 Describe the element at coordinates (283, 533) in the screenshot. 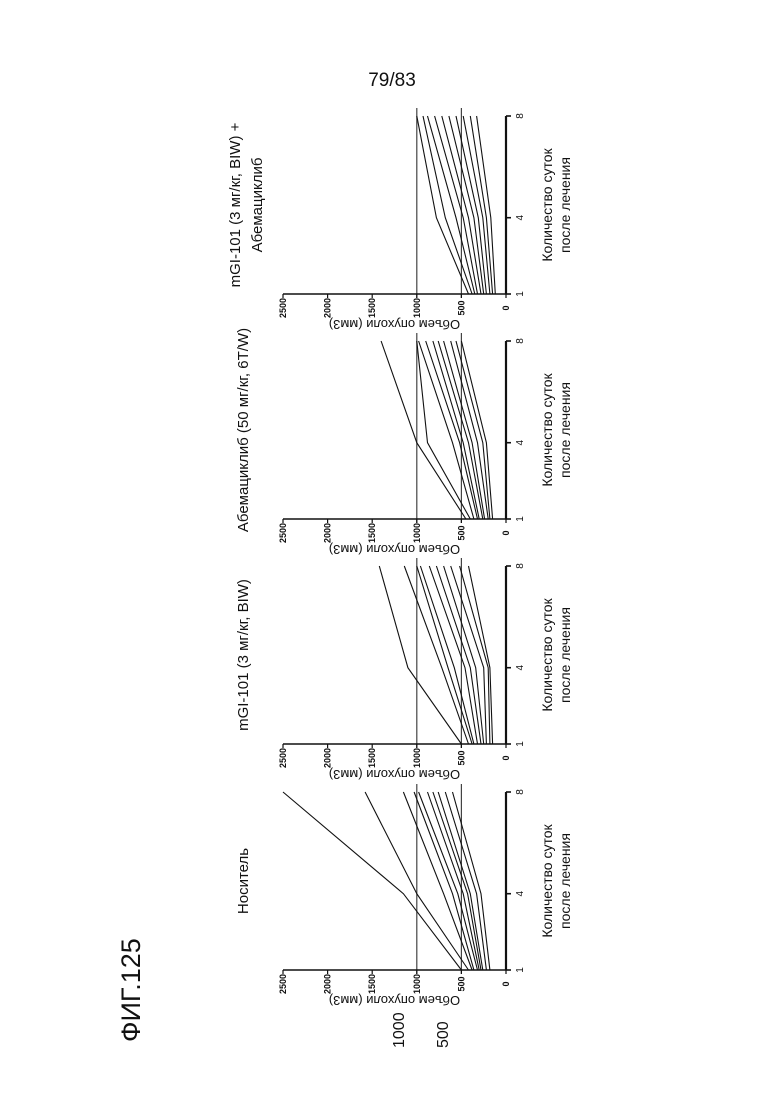

I see `chart-3-value-tick-label-2500: 2500` at that location.